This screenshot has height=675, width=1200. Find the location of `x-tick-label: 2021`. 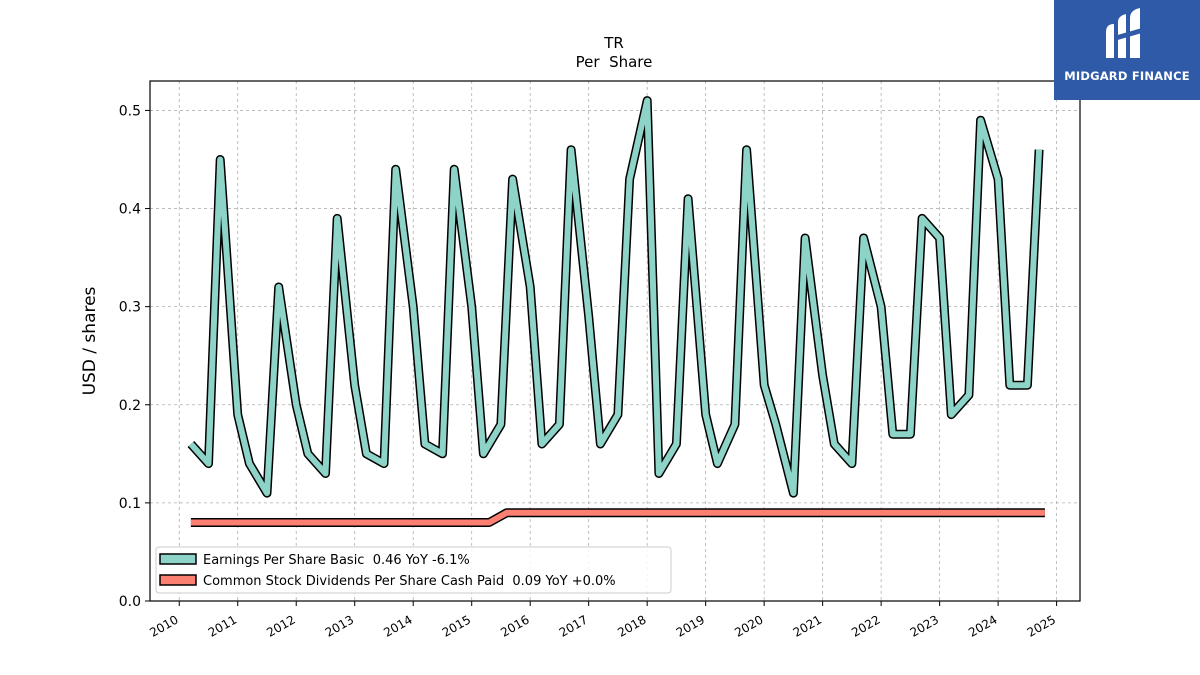

x-tick-label: 2021 is located at coordinates (807, 625).